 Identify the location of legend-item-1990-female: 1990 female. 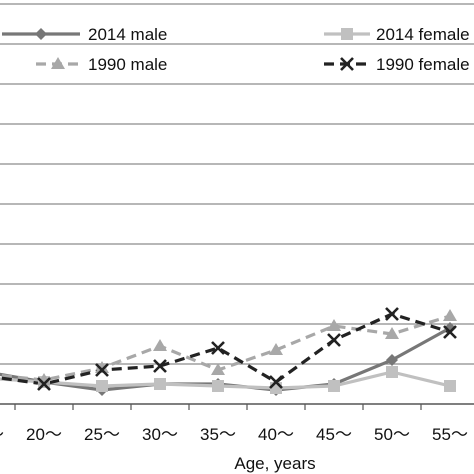
(397, 64).